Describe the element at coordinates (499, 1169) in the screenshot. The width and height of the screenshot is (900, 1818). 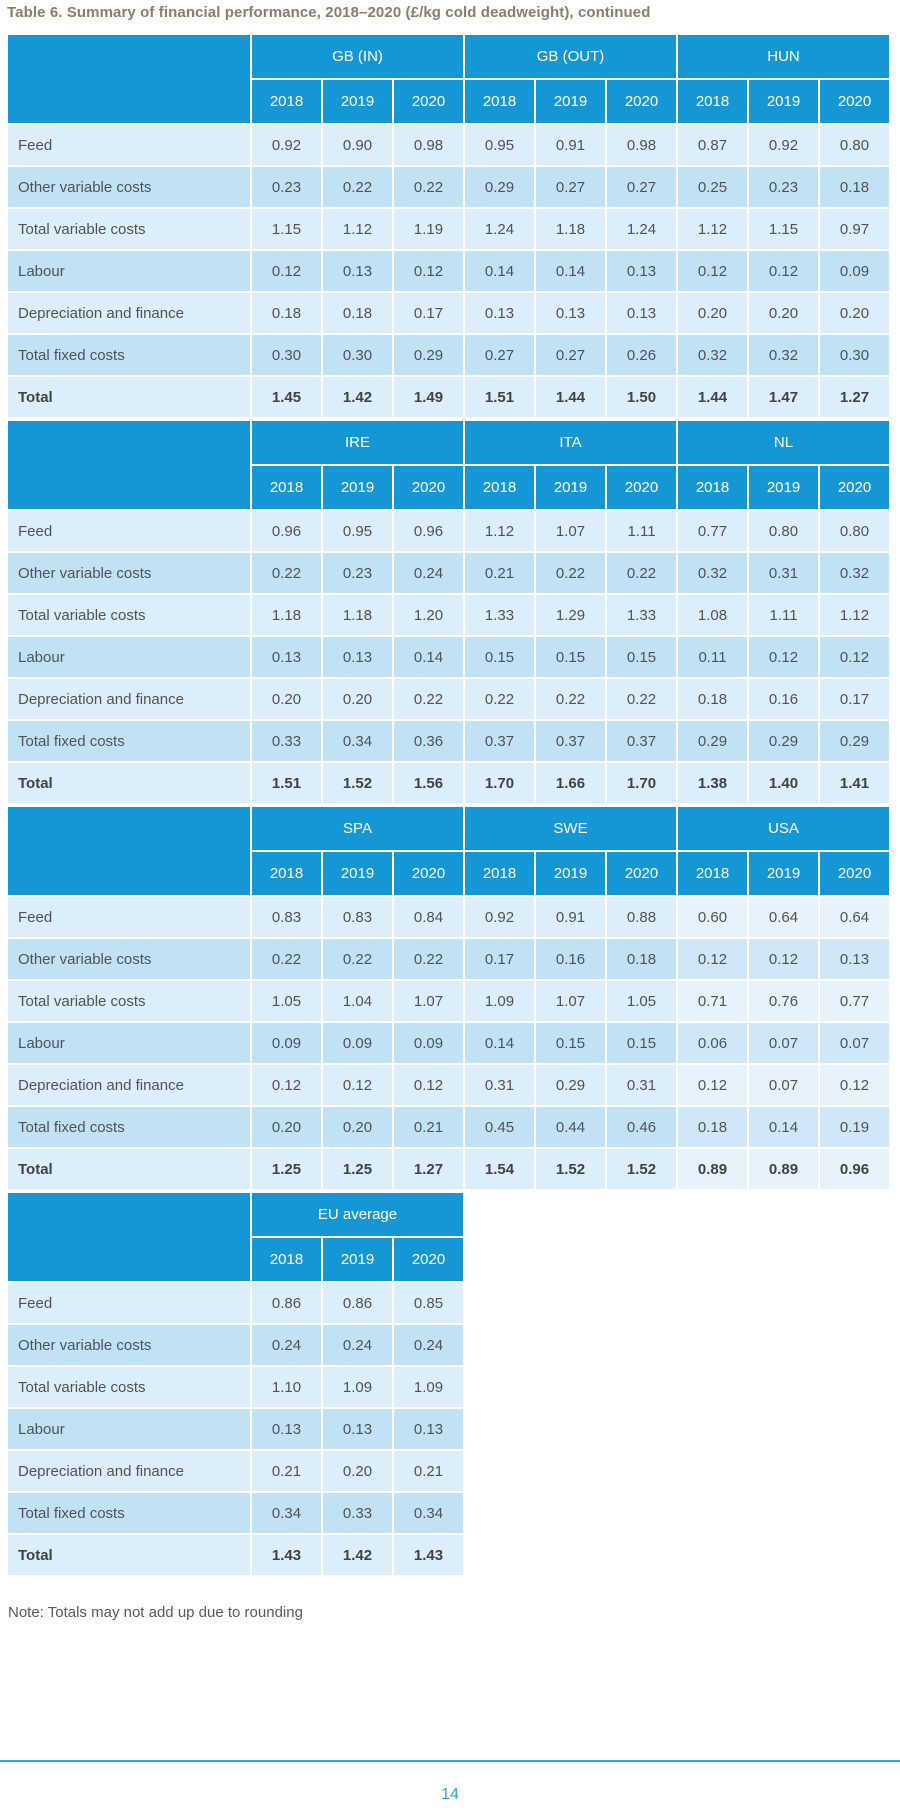
I see `value-cell: 1.54` at that location.